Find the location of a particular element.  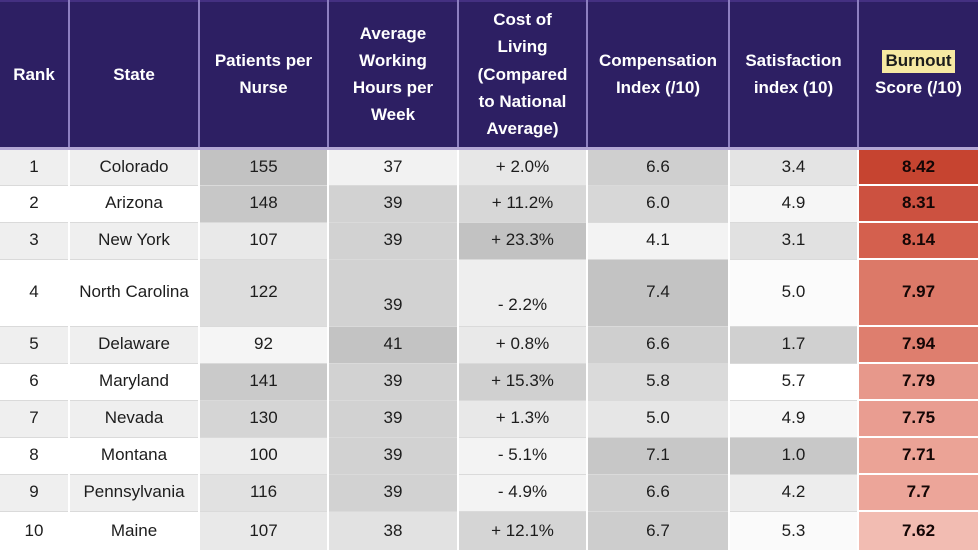

cell-cost-of-living: - 5.1% is located at coordinates (523, 456).